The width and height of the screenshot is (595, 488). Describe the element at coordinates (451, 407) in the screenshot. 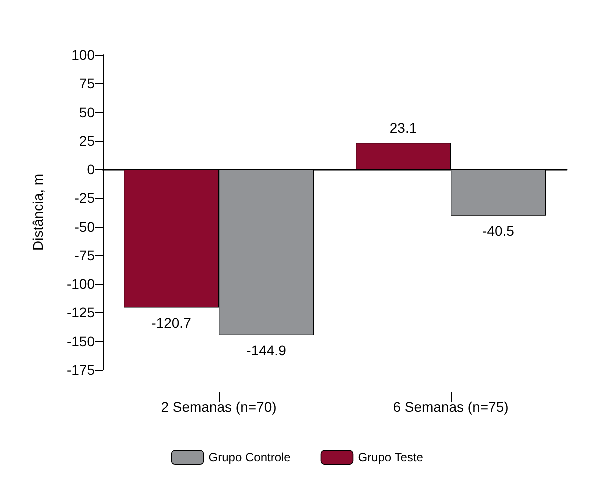

I see `x-tick-label: 6 Semanas (n=75)` at that location.